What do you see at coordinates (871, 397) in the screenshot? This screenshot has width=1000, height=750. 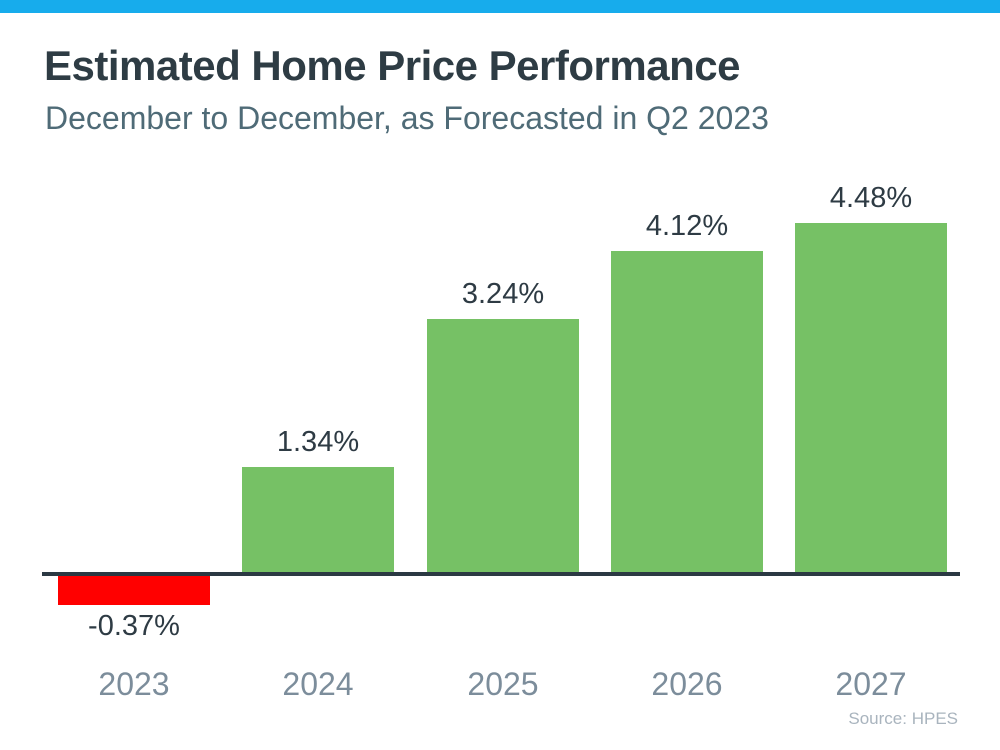 I see `bar-2027` at bounding box center [871, 397].